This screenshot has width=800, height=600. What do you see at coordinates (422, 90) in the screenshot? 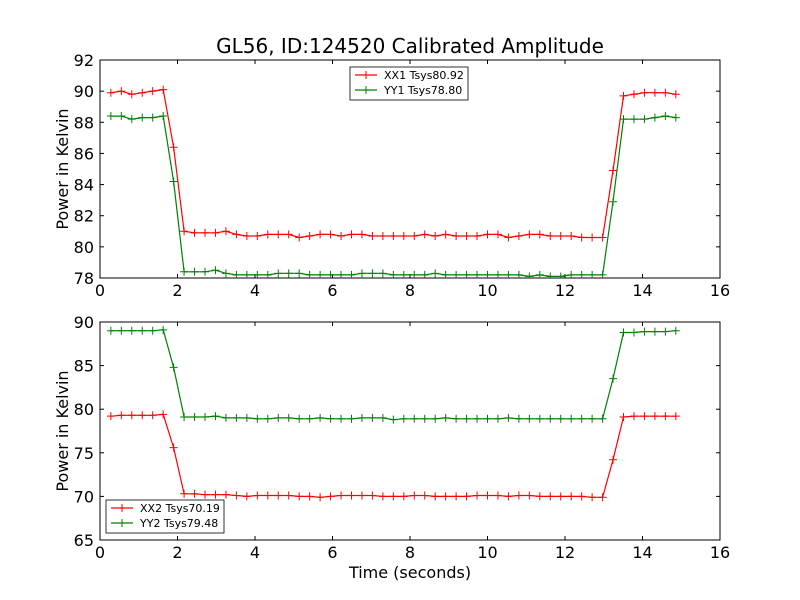
I see `legend-label: YY1 Tsys78.80` at bounding box center [422, 90].